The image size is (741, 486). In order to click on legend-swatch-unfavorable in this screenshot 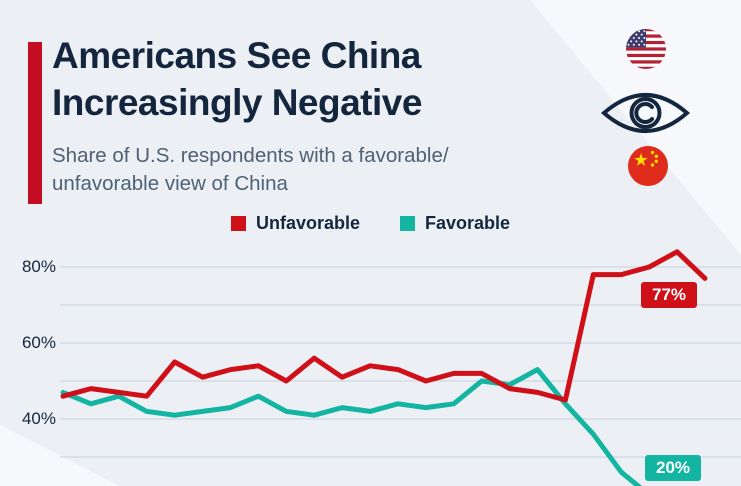, I will do `click(238, 223)`.